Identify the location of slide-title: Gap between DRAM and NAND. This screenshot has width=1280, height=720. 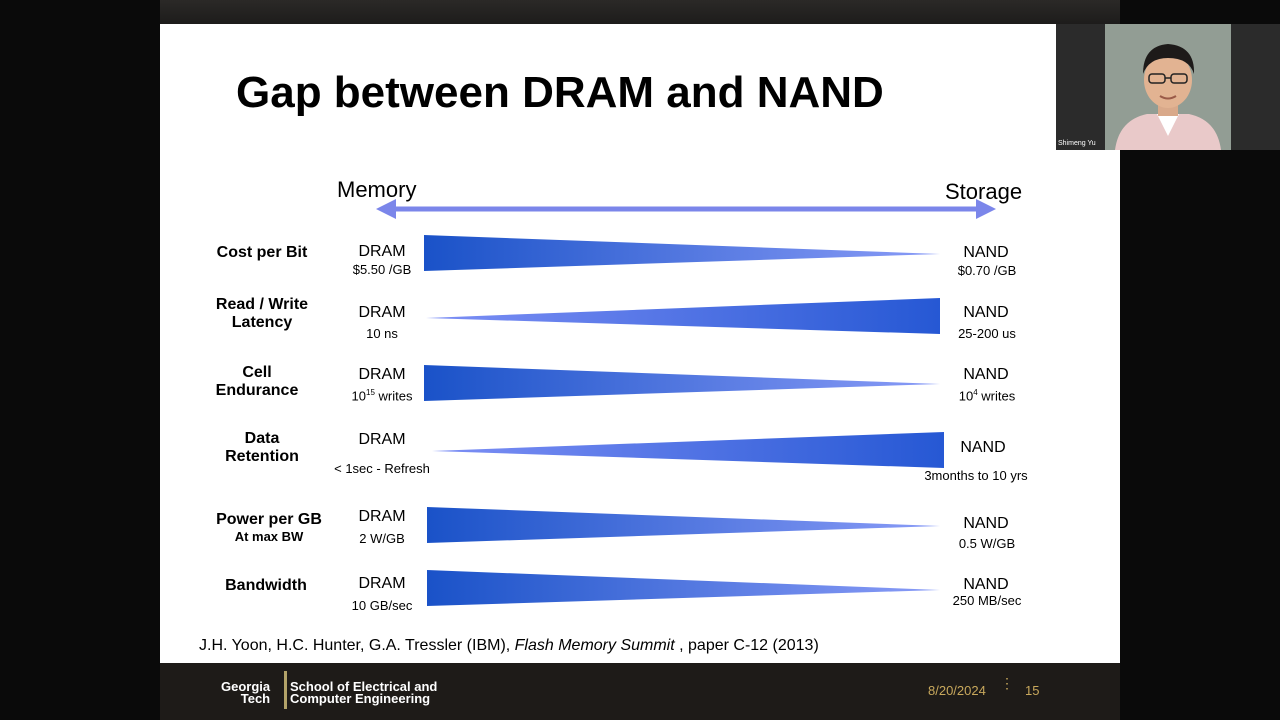
(560, 92).